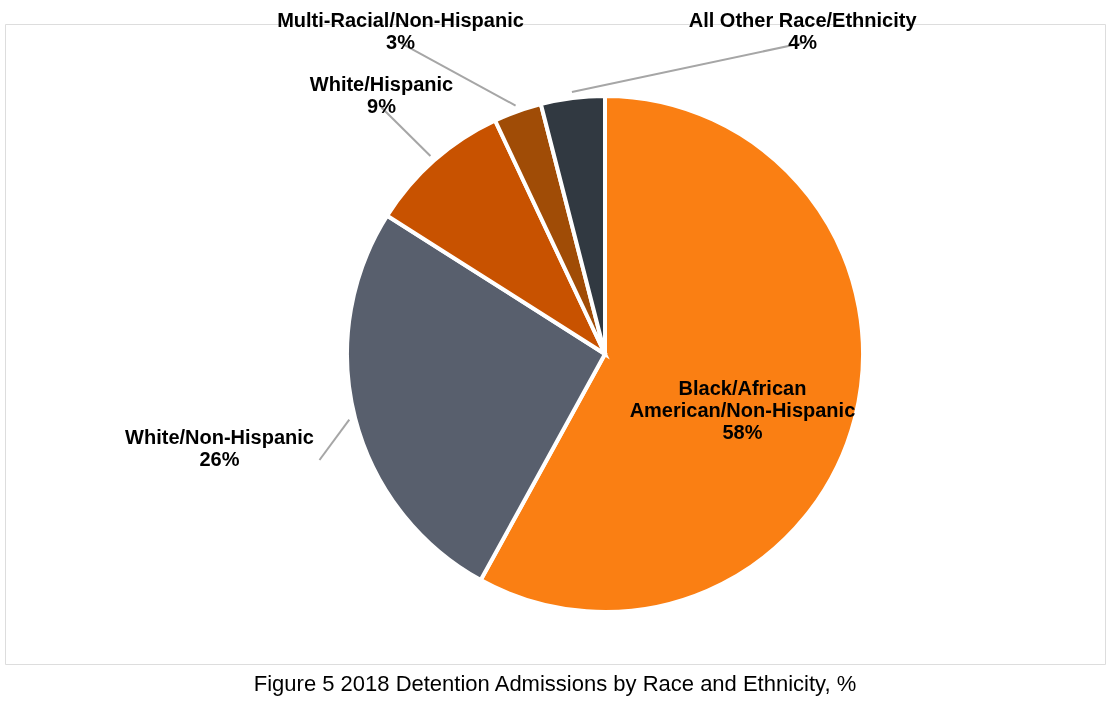 This screenshot has height=727, width=1111. What do you see at coordinates (219, 458) in the screenshot?
I see `data-label: 26%` at bounding box center [219, 458].